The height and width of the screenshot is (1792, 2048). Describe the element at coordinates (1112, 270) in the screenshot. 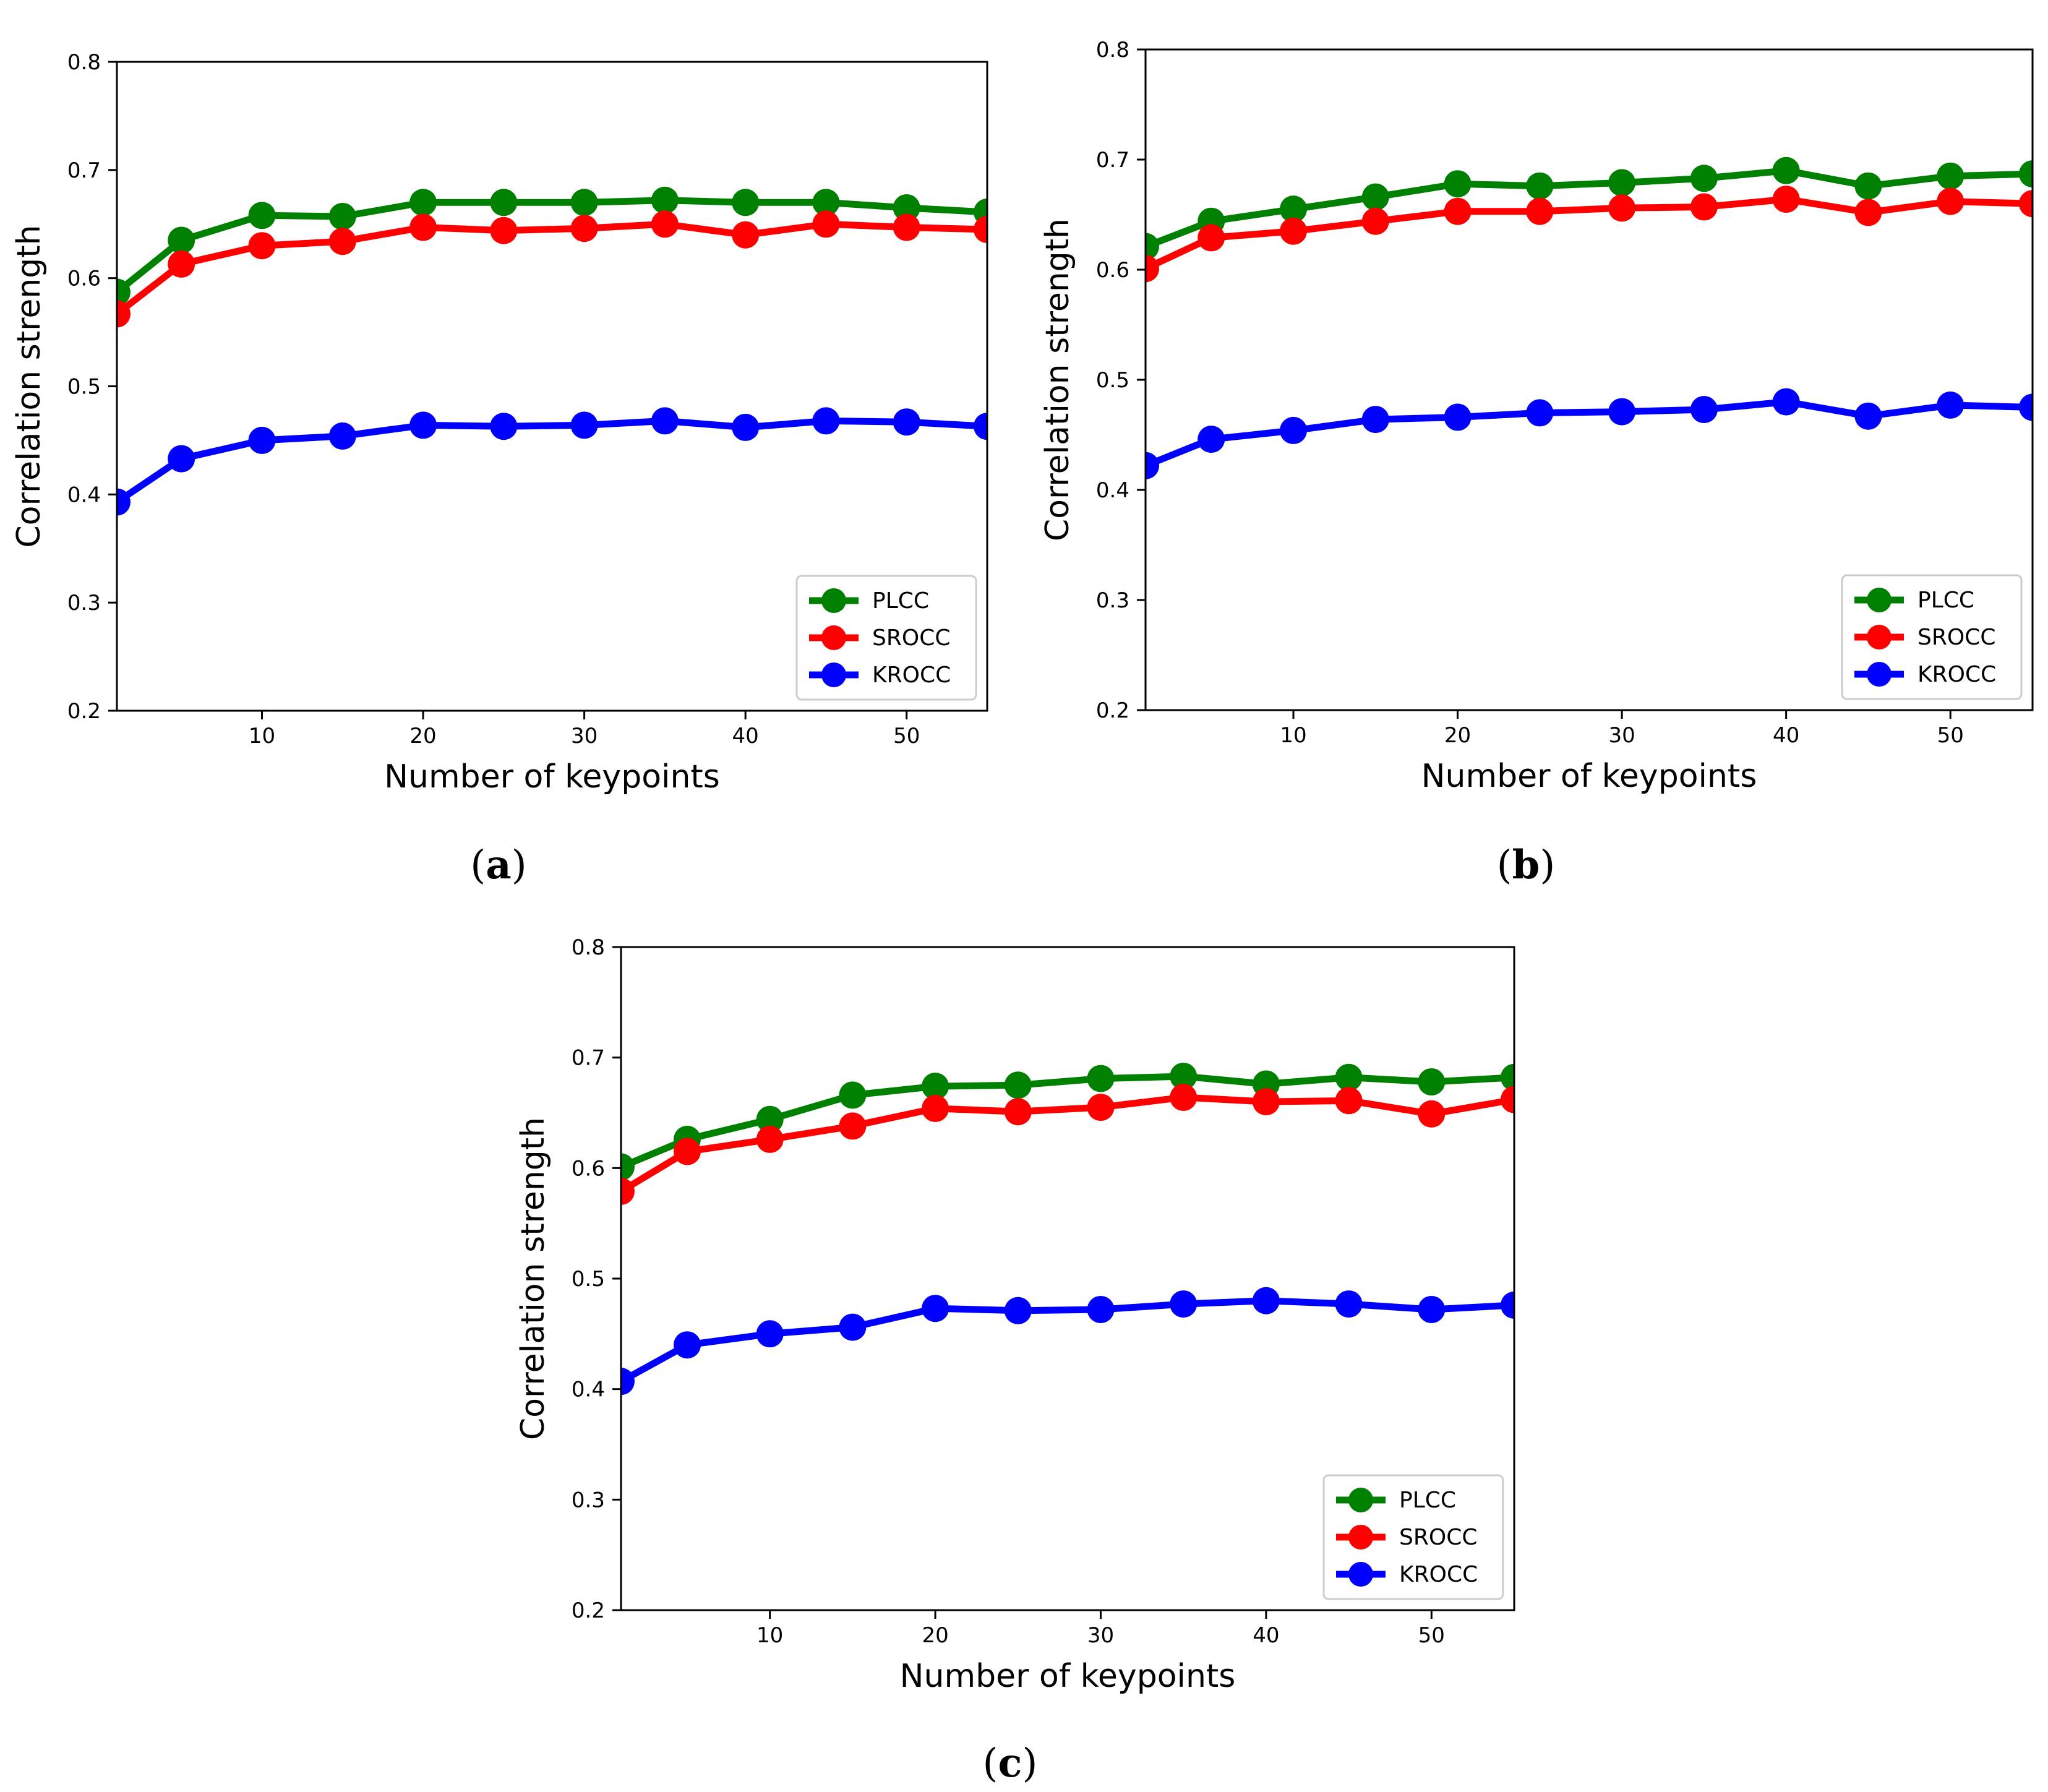

I see `panel-b-ytick-label-5: 0.6` at that location.